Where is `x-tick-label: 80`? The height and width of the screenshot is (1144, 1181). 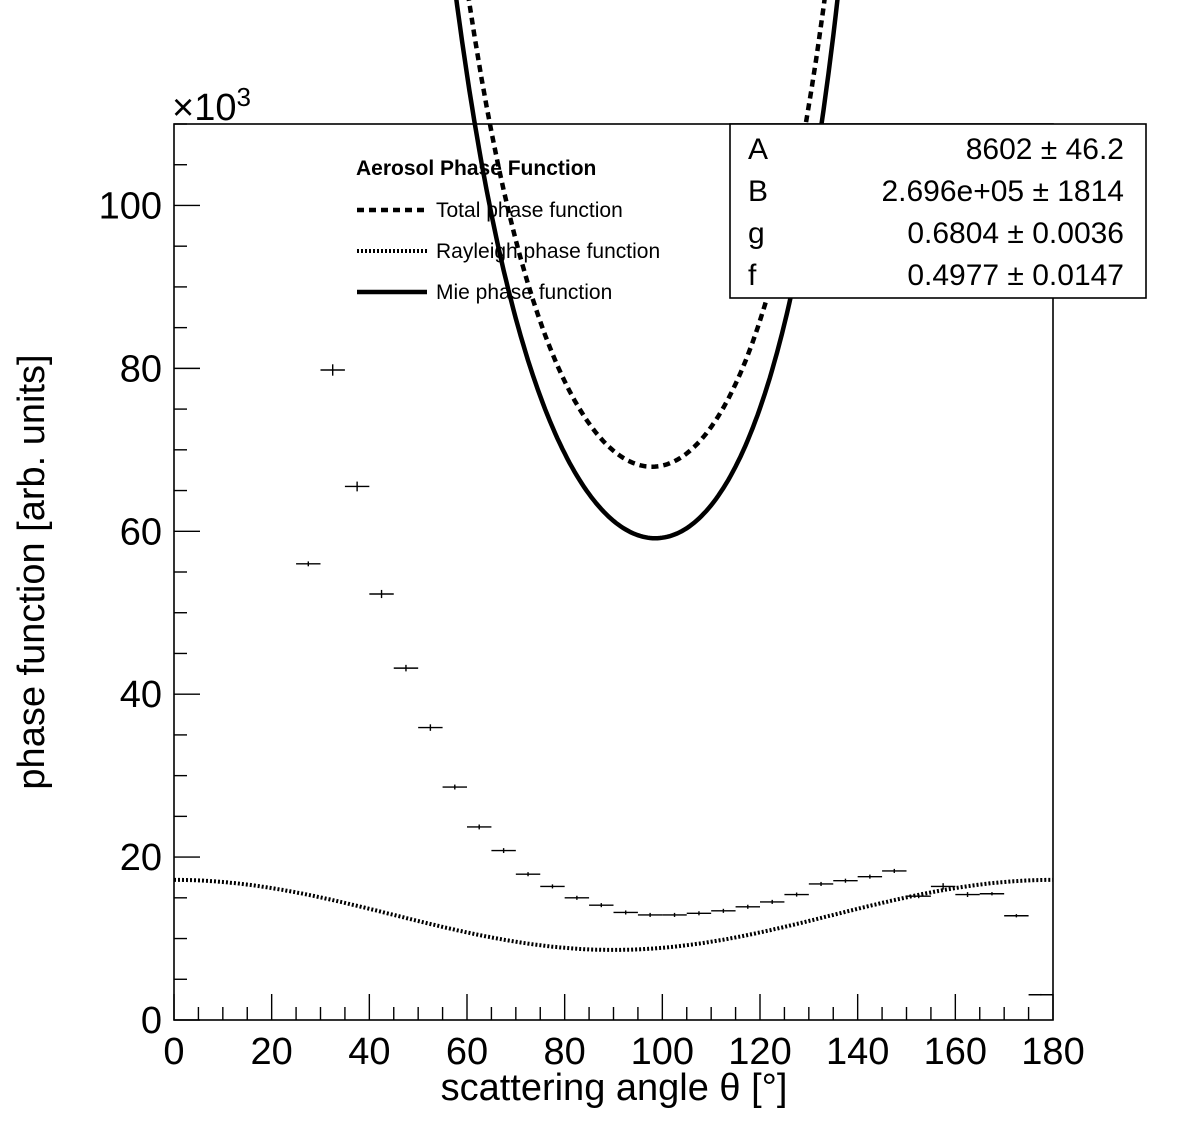
x-tick-label: 80 is located at coordinates (565, 1052).